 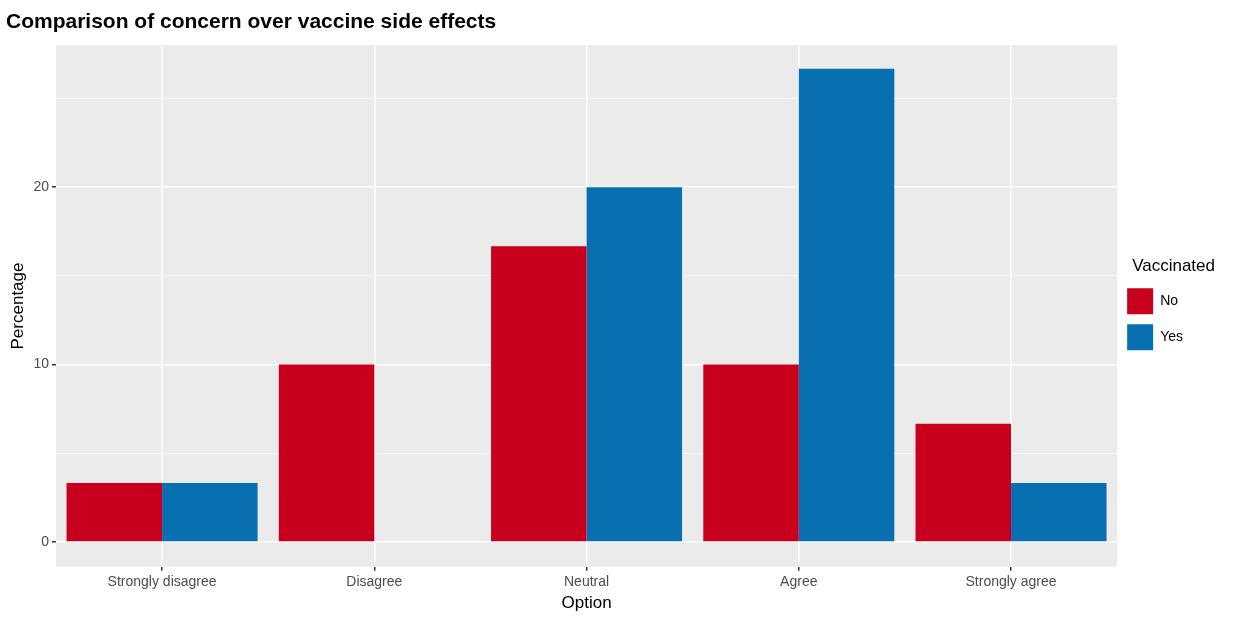 What do you see at coordinates (162, 581) in the screenshot?
I see `x-tick-label: Strongly disagree` at bounding box center [162, 581].